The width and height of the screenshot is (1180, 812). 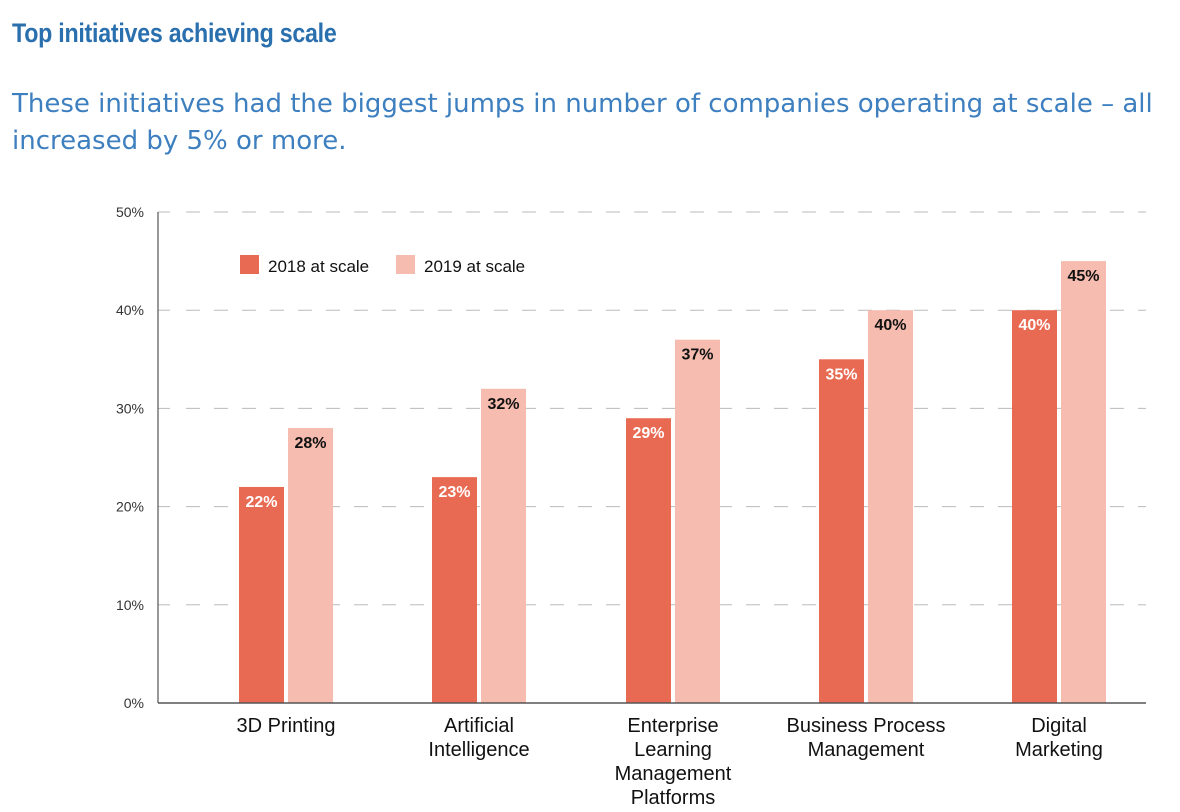 What do you see at coordinates (503, 404) in the screenshot?
I see `data-label-2019: 32%` at bounding box center [503, 404].